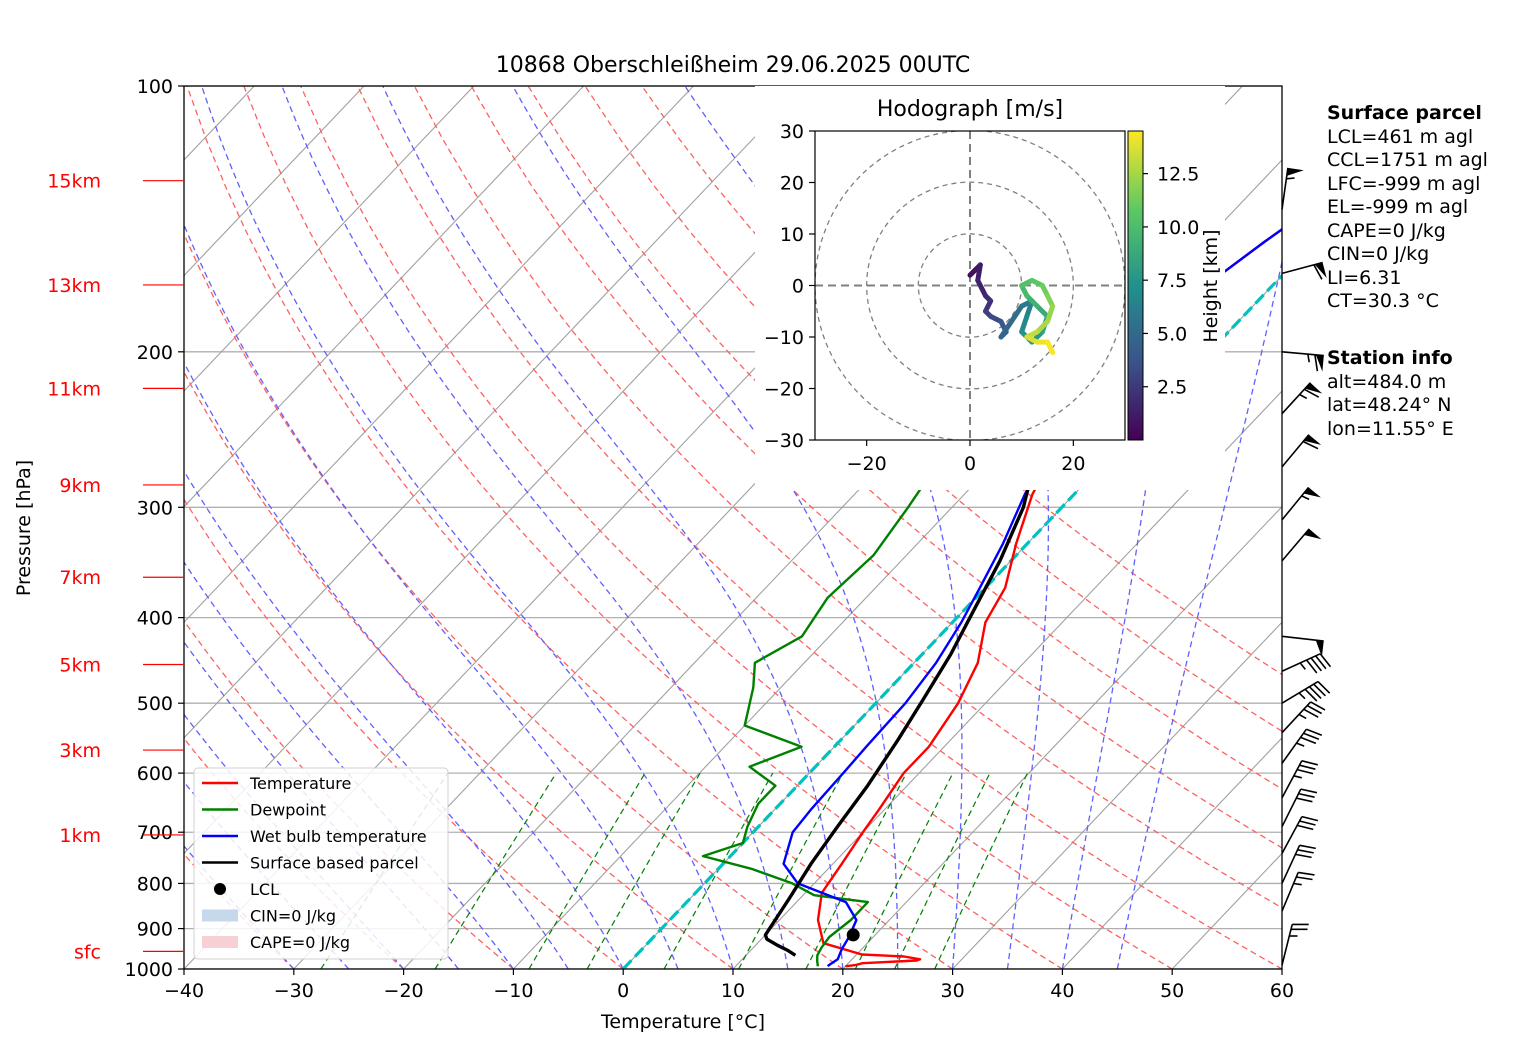 The image size is (1517, 1058). I want to click on surface-parcel-cape: CAPE=0 J/kg, so click(1386, 230).